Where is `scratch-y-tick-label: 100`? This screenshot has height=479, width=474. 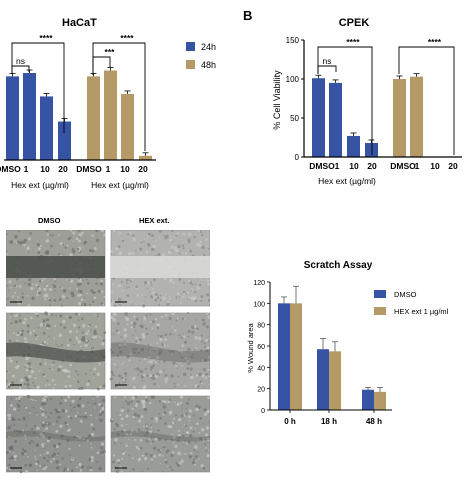 scratch-y-tick-label: 100 is located at coordinates (259, 304).